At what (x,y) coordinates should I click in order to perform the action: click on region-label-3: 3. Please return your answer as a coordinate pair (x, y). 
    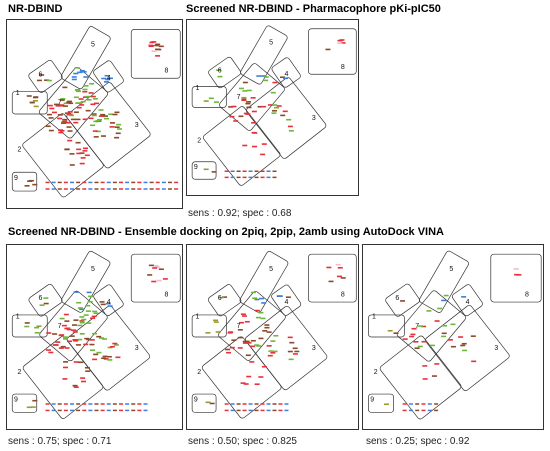
    Looking at the image, I should click on (314, 118).